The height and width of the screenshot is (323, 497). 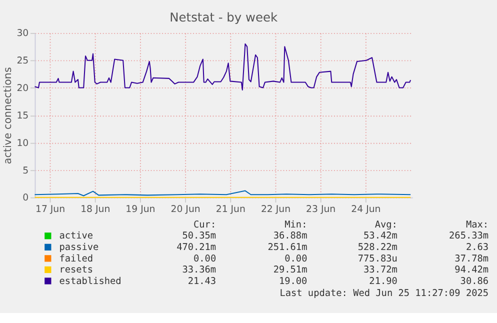 What do you see at coordinates (22, 88) in the screenshot?
I see `y-tick-label: 20` at bounding box center [22, 88].